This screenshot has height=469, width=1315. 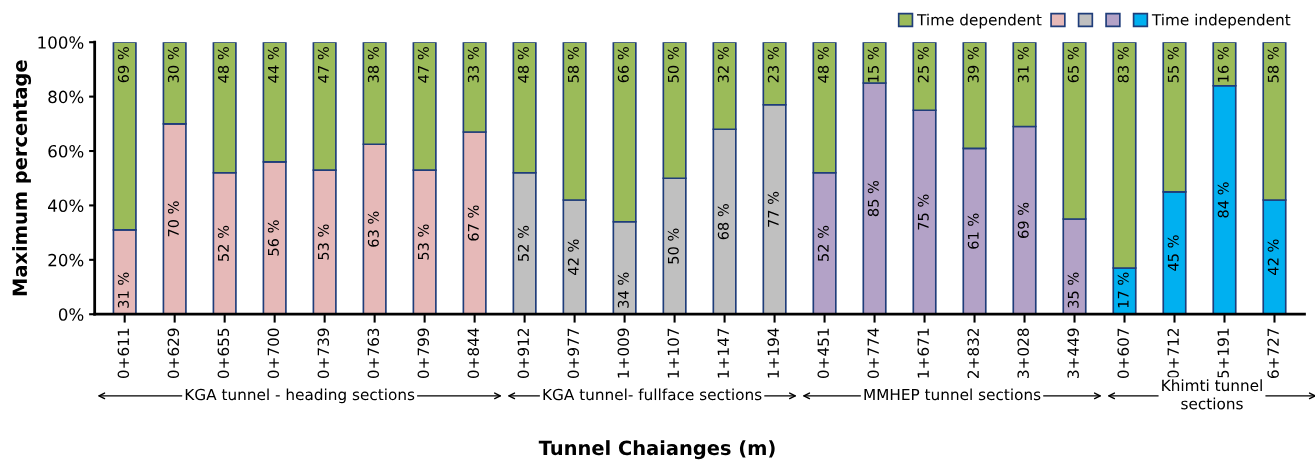 What do you see at coordinates (652, 394) in the screenshot?
I see `text: KGA tunnel- fullface sections` at bounding box center [652, 394].